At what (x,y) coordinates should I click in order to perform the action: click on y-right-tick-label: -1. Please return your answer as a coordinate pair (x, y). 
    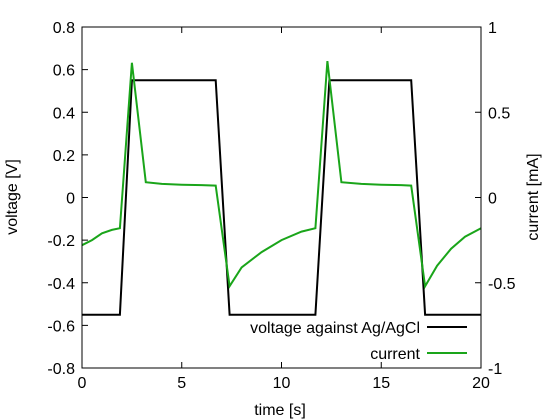
    Looking at the image, I should click on (495, 369).